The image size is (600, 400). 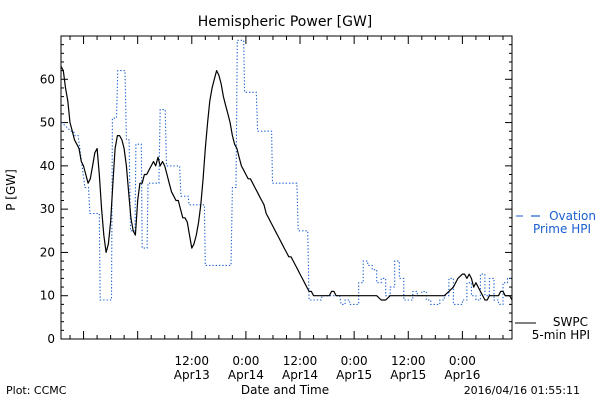 What do you see at coordinates (562, 229) in the screenshot?
I see `legend-label-ovation-line2: Prime HPI` at bounding box center [562, 229].